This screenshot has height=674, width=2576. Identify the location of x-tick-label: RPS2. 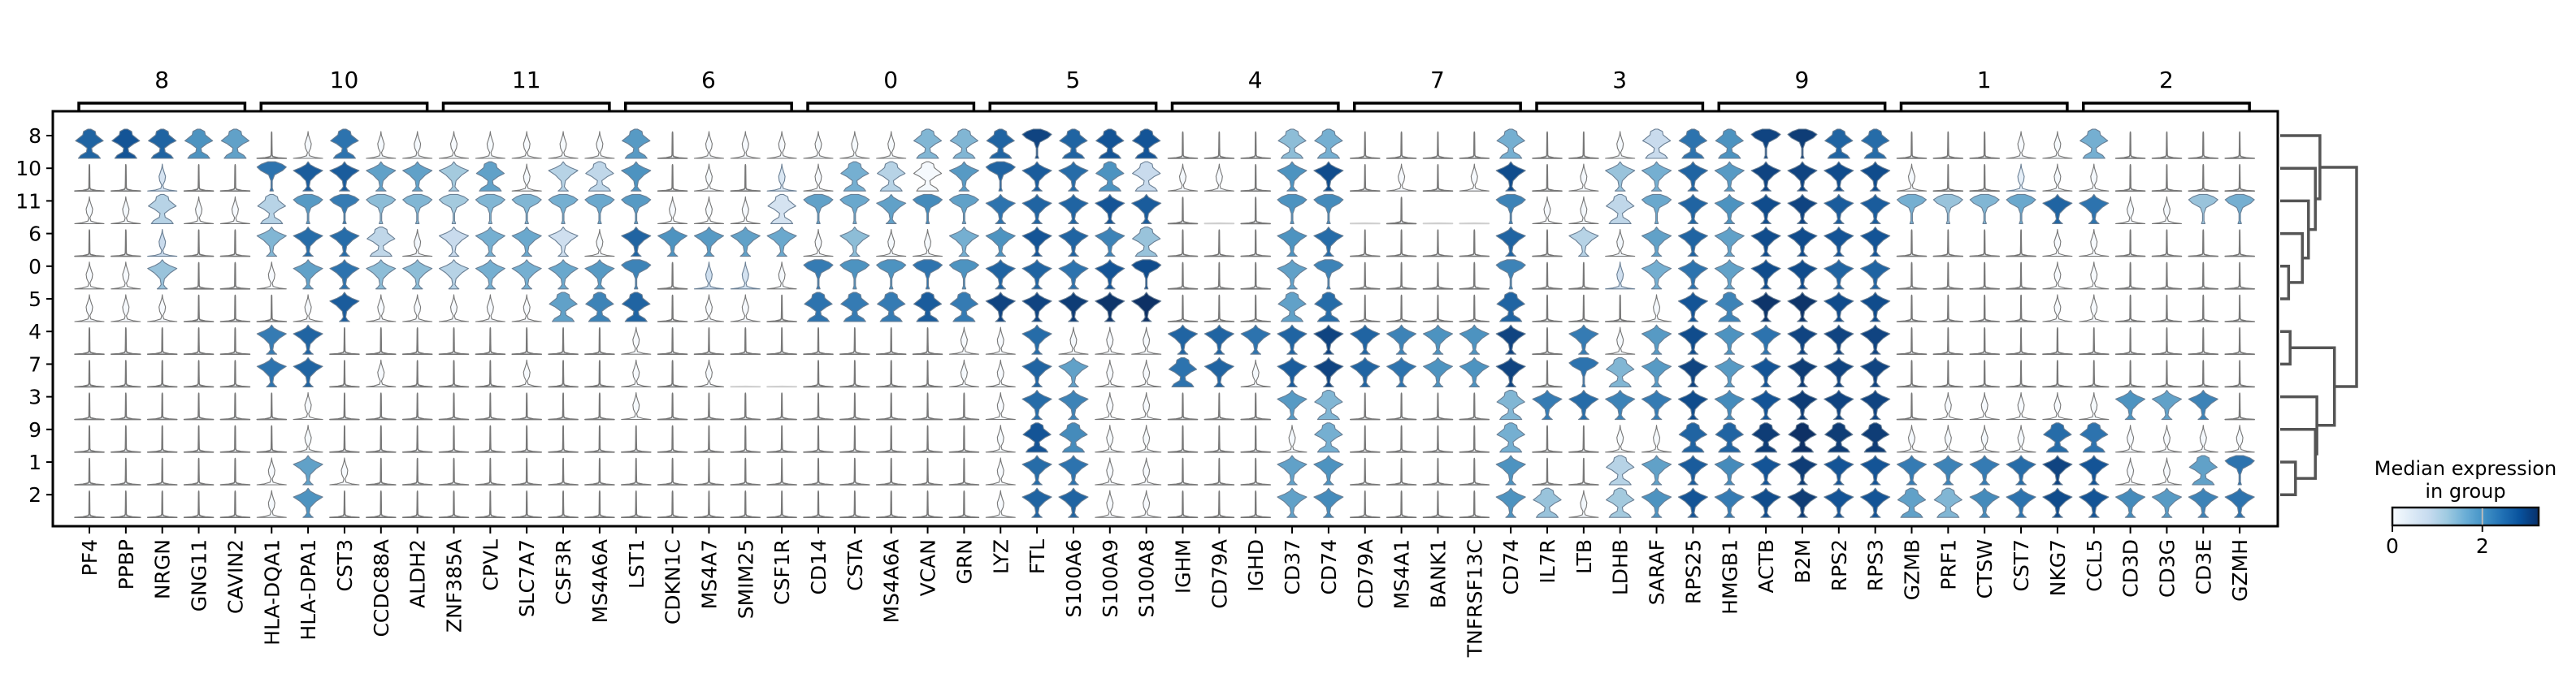
(1839, 565).